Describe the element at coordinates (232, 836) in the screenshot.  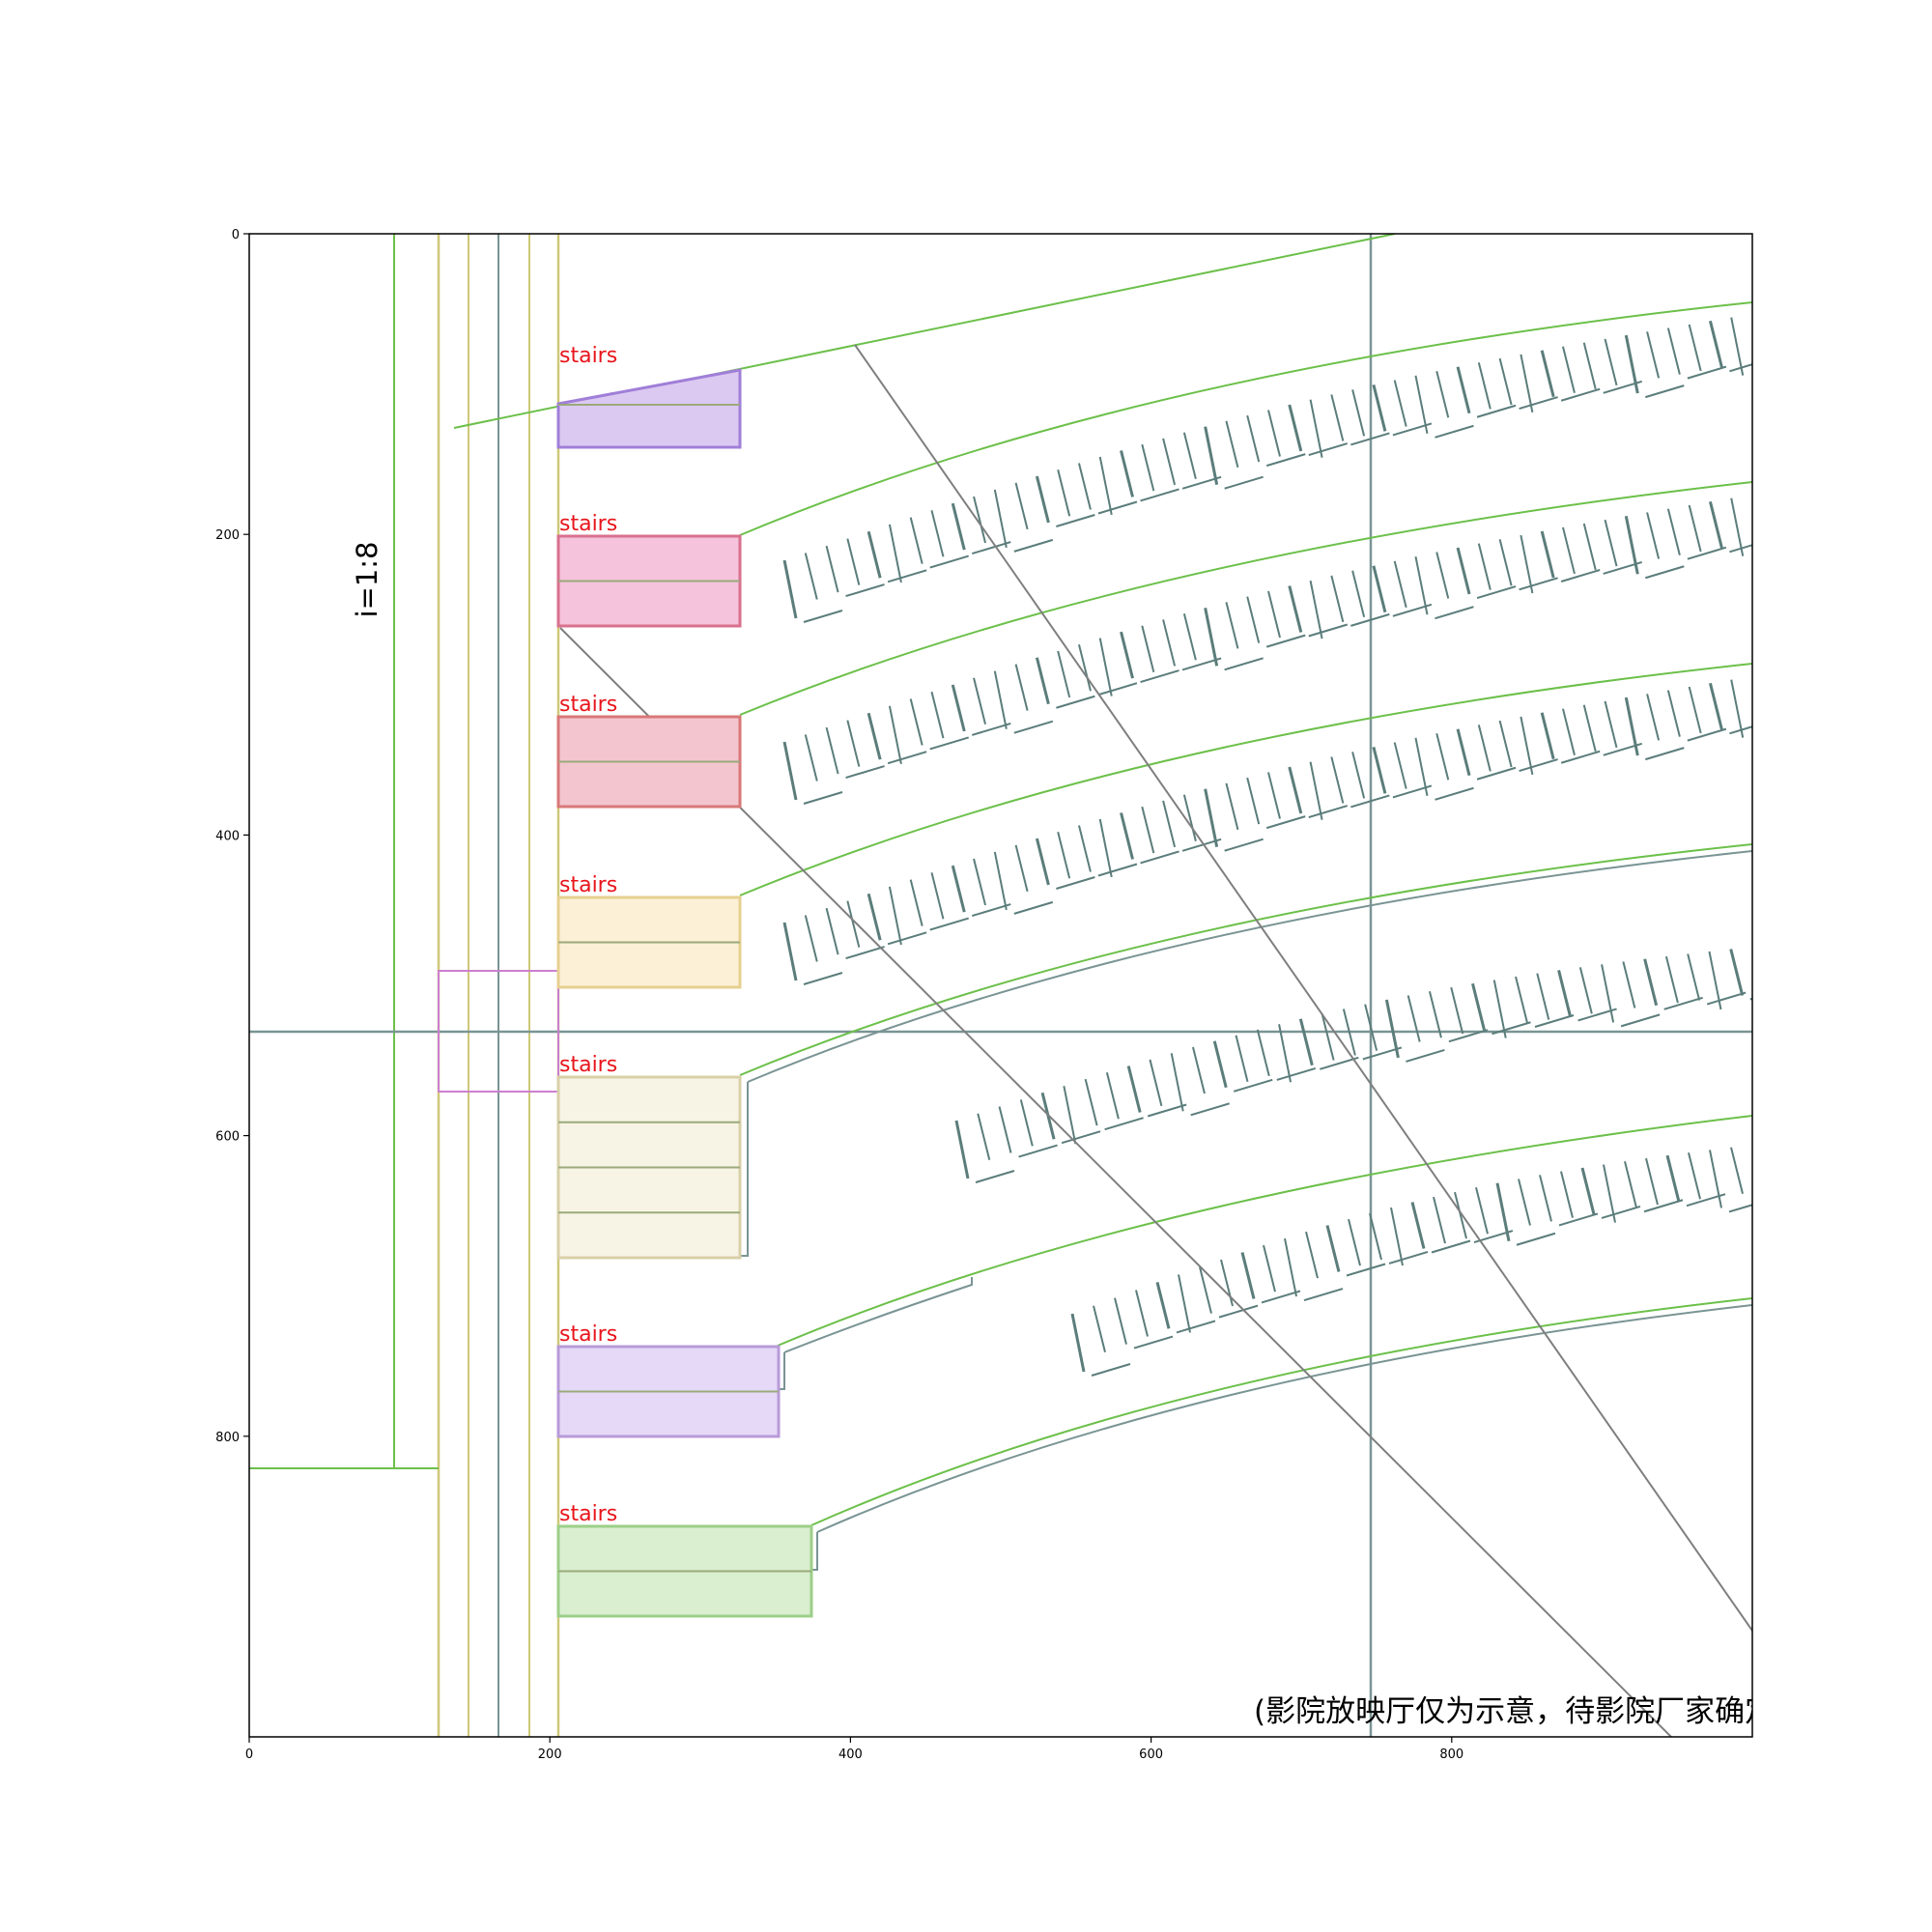
I see `y-axis: 0 200 400 600 800` at that location.